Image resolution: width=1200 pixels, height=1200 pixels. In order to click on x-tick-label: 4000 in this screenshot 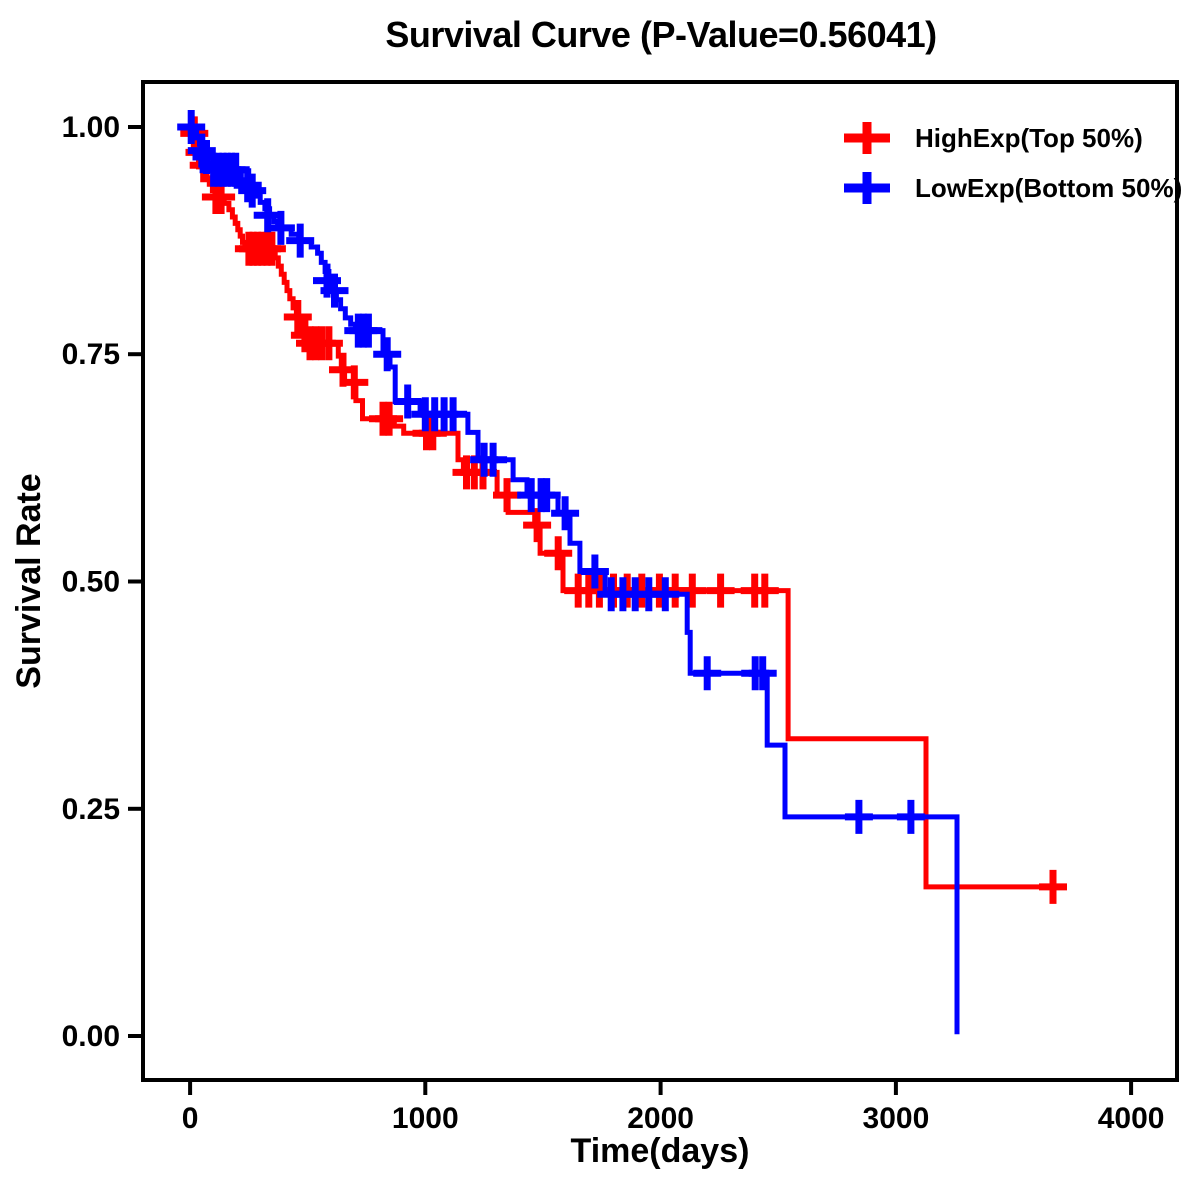, I will do `click(1131, 1118)`.